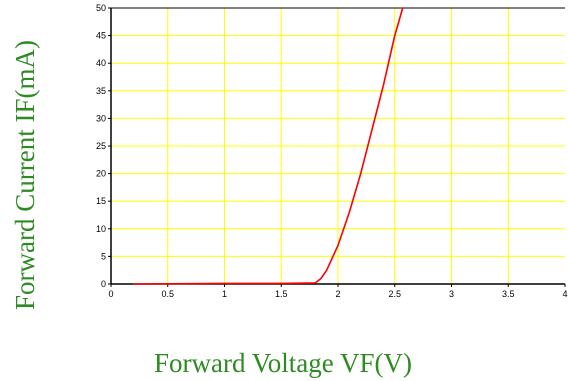 This screenshot has height=381, width=568. I want to click on x-tick-label: 1, so click(224, 294).